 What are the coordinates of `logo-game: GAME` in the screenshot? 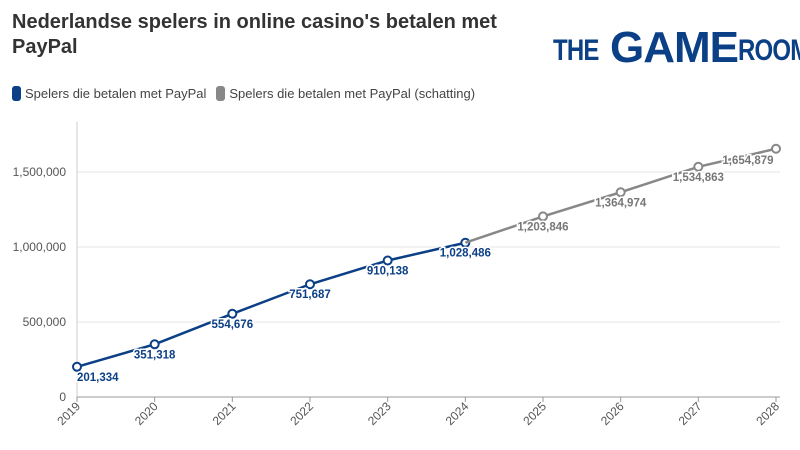 It's located at (674, 47).